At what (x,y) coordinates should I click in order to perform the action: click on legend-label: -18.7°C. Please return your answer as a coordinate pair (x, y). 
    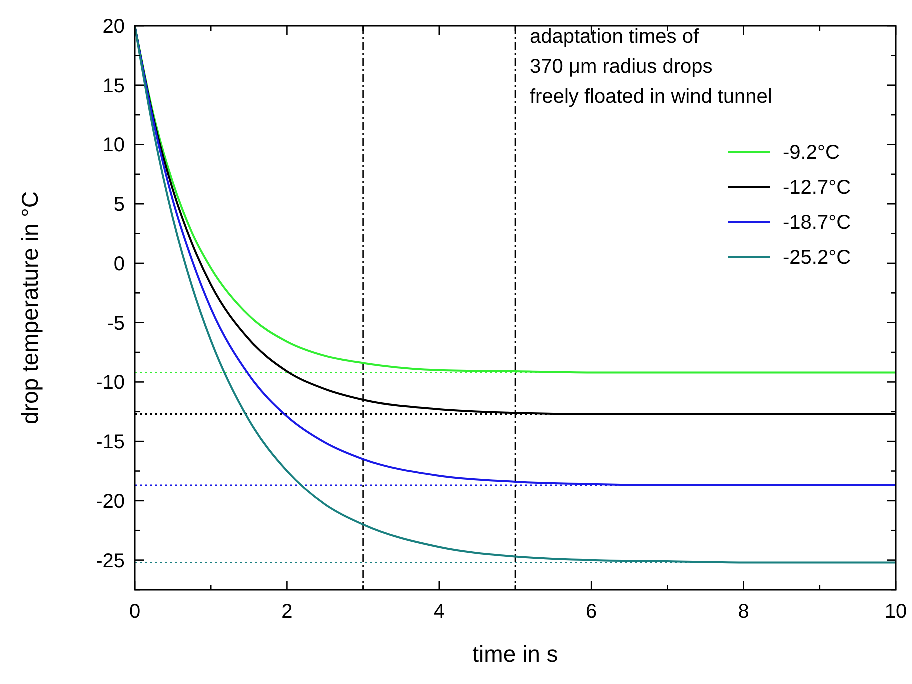
    Looking at the image, I should click on (817, 223).